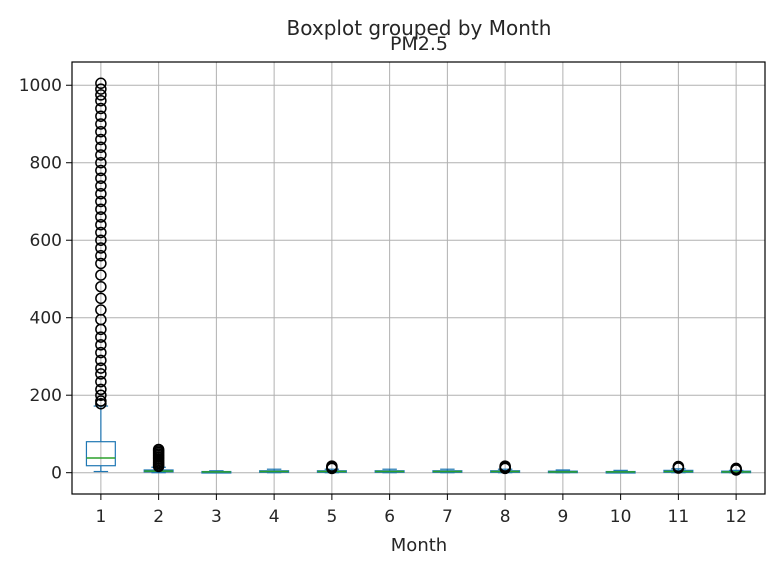 The image size is (776, 566). I want to click on y-tick-label: 400, so click(46, 319).